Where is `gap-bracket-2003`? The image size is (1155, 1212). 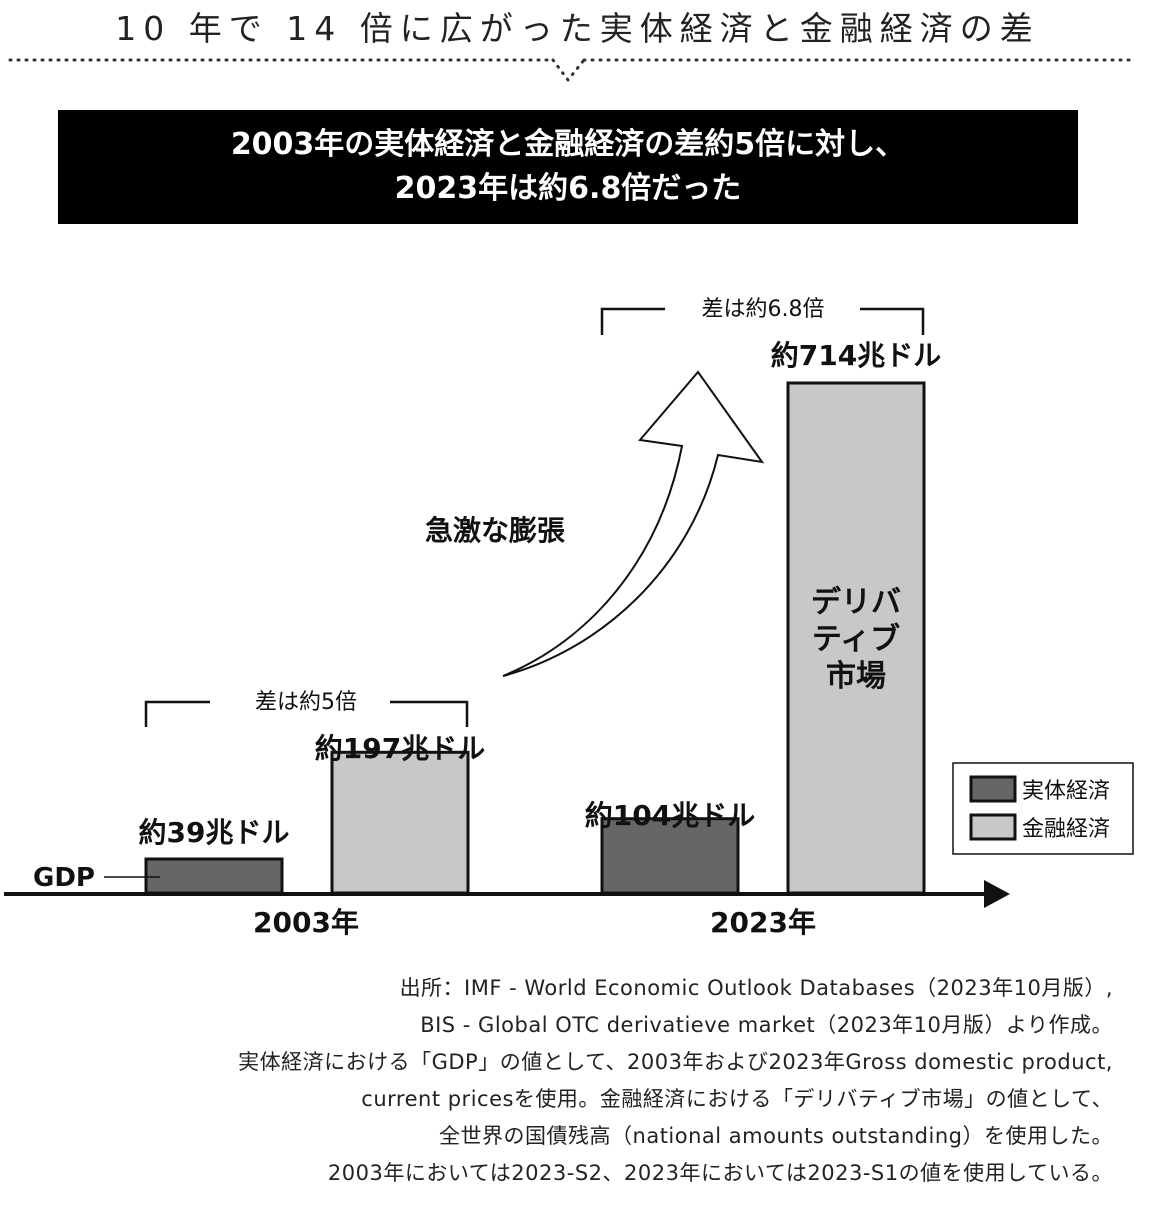
gap-bracket-2003 is located at coordinates (306, 713).